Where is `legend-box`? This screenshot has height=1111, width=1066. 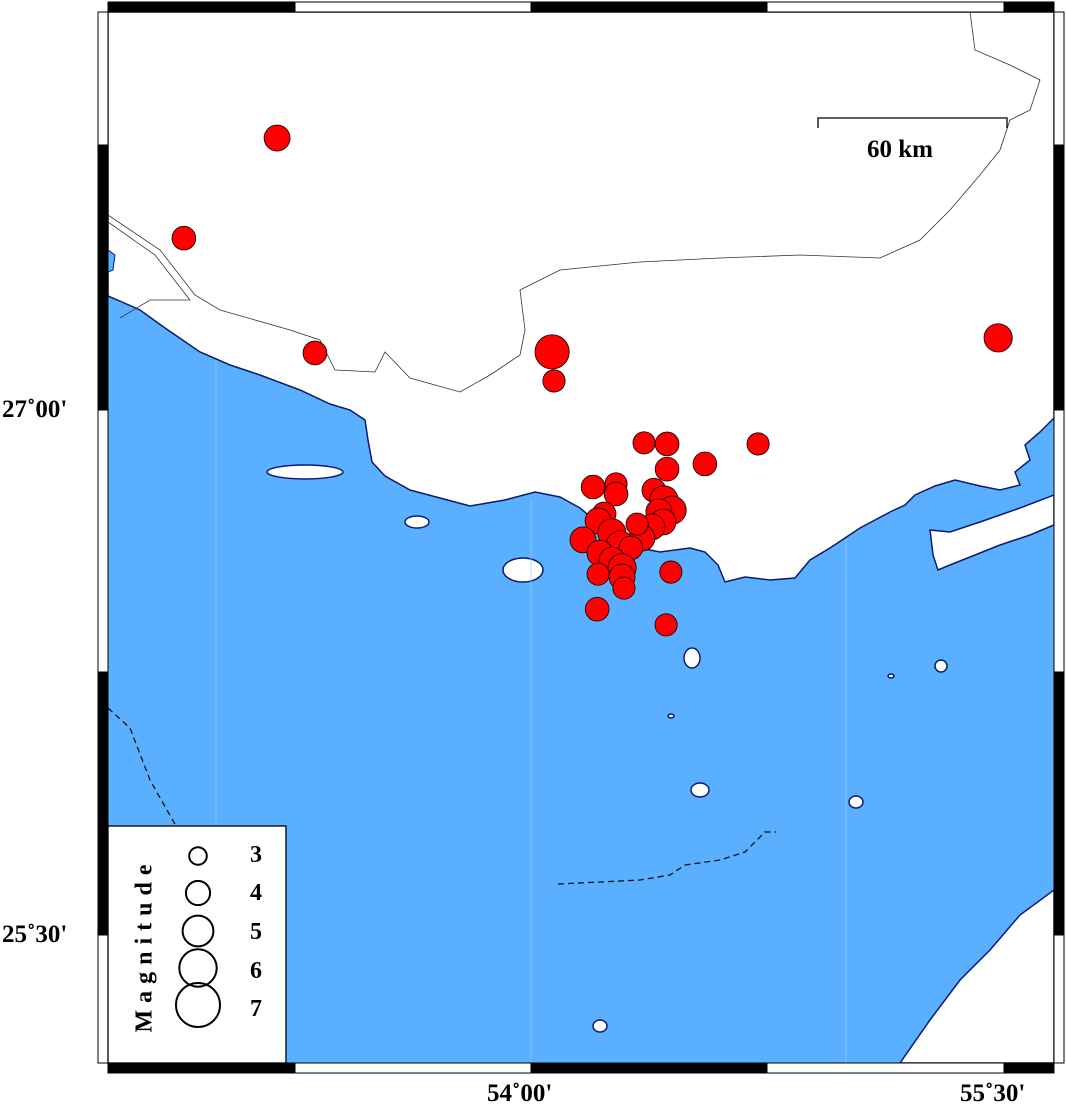 legend-box is located at coordinates (197, 944).